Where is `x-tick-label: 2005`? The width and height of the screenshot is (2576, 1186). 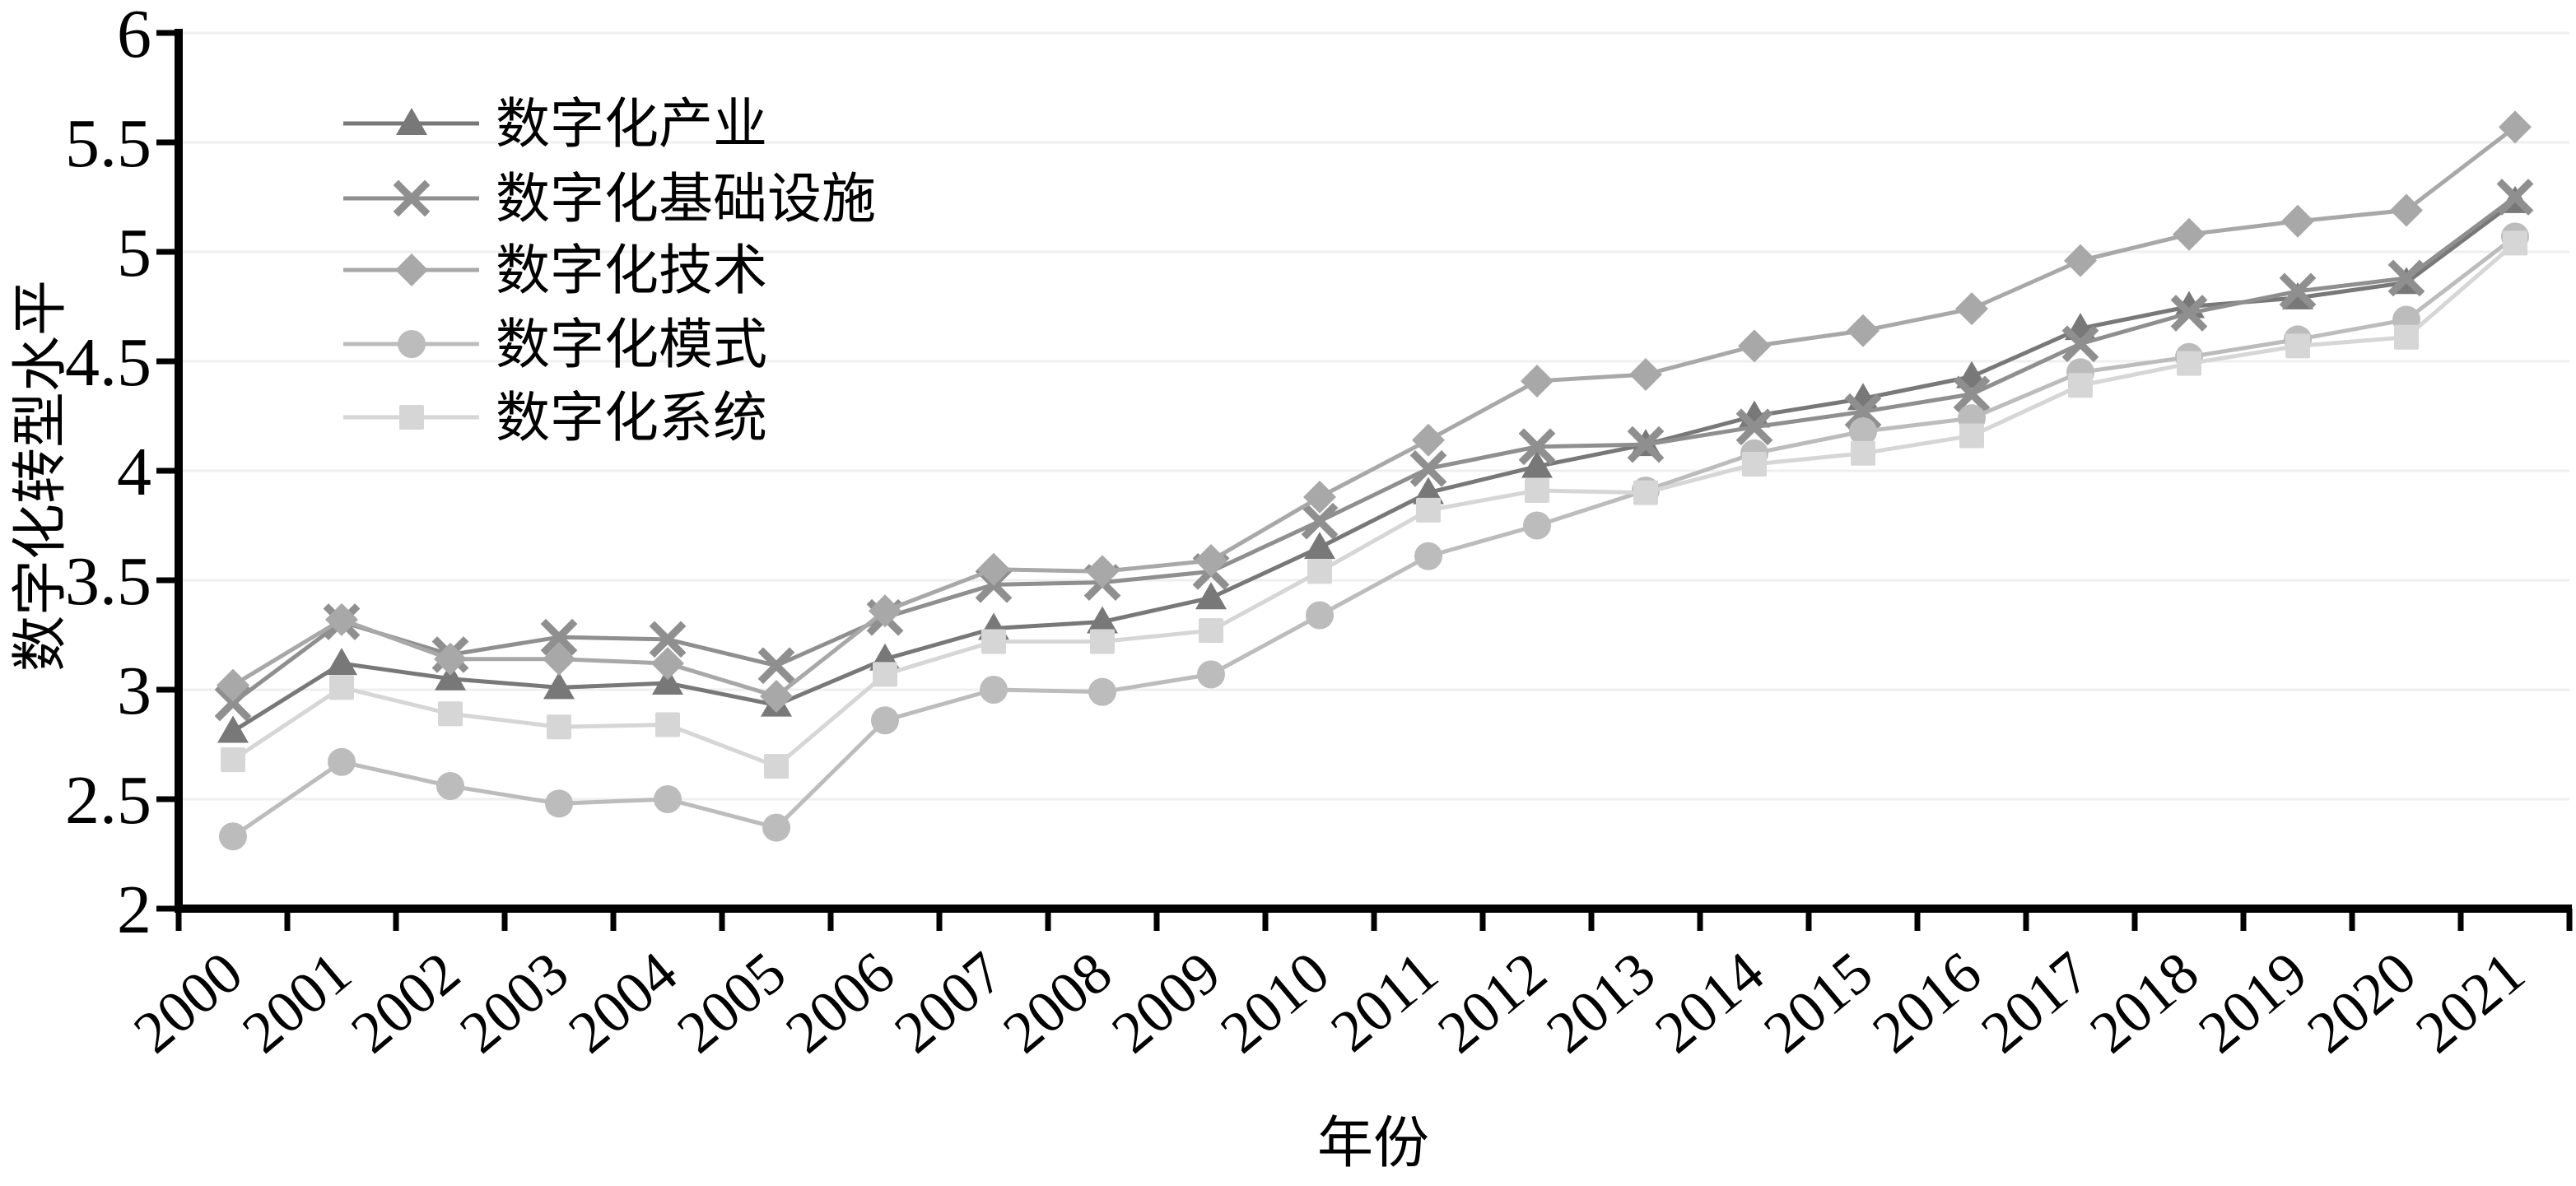
x-tick-label: 2005 is located at coordinates (732, 1002).